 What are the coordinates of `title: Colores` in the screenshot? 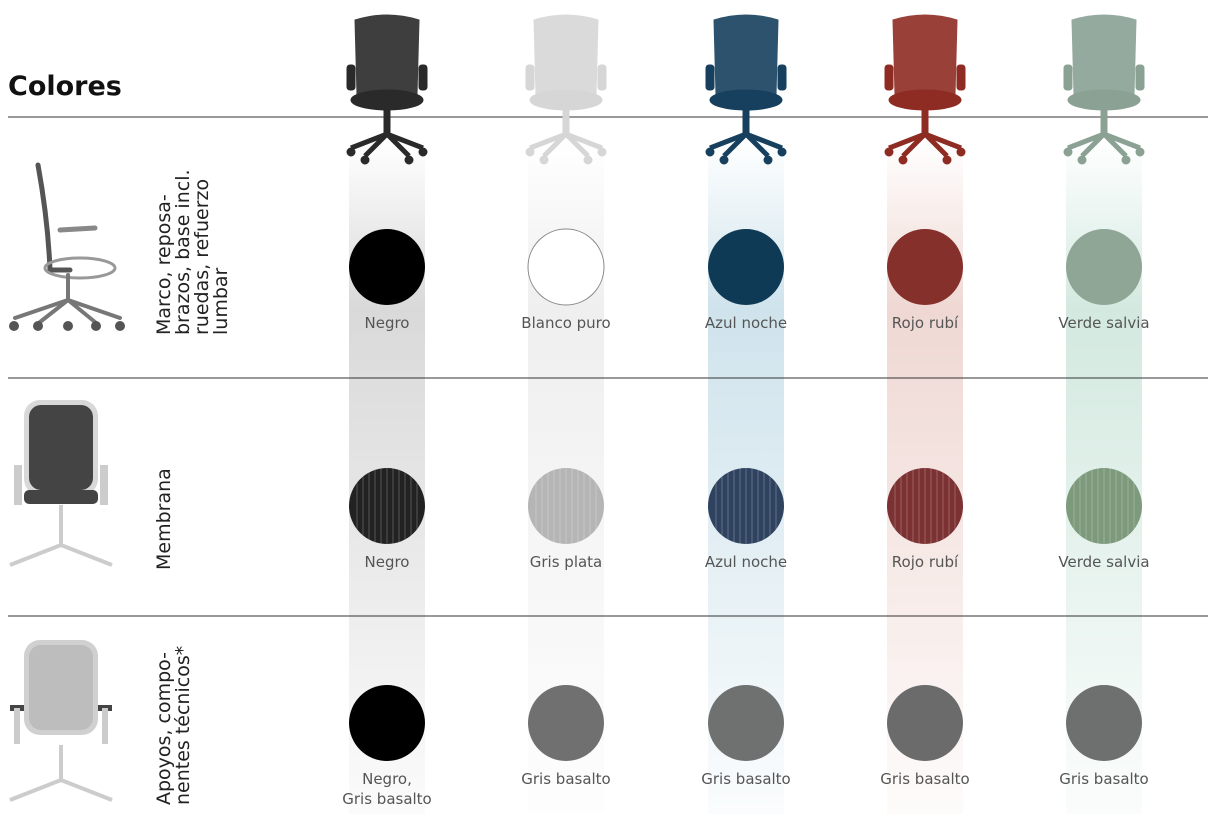 It's located at (65, 86).